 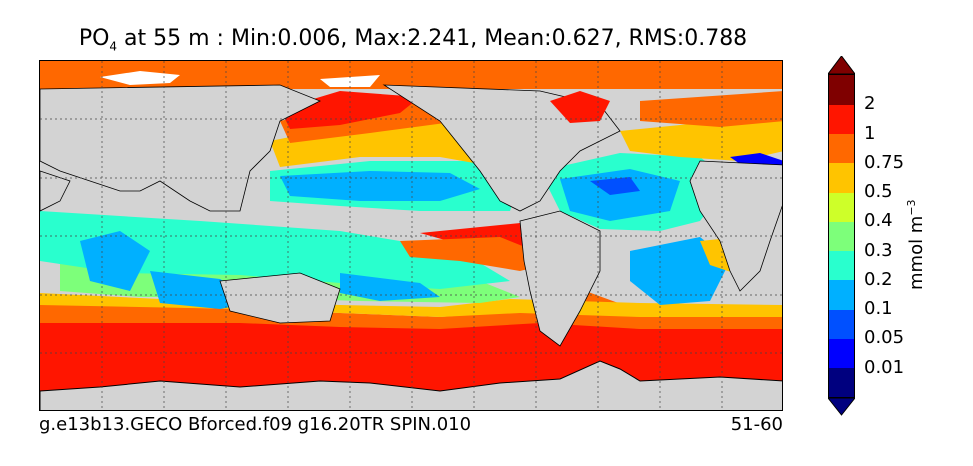 I want to click on colorbar-tick-label: 0.2, so click(x=878, y=279).